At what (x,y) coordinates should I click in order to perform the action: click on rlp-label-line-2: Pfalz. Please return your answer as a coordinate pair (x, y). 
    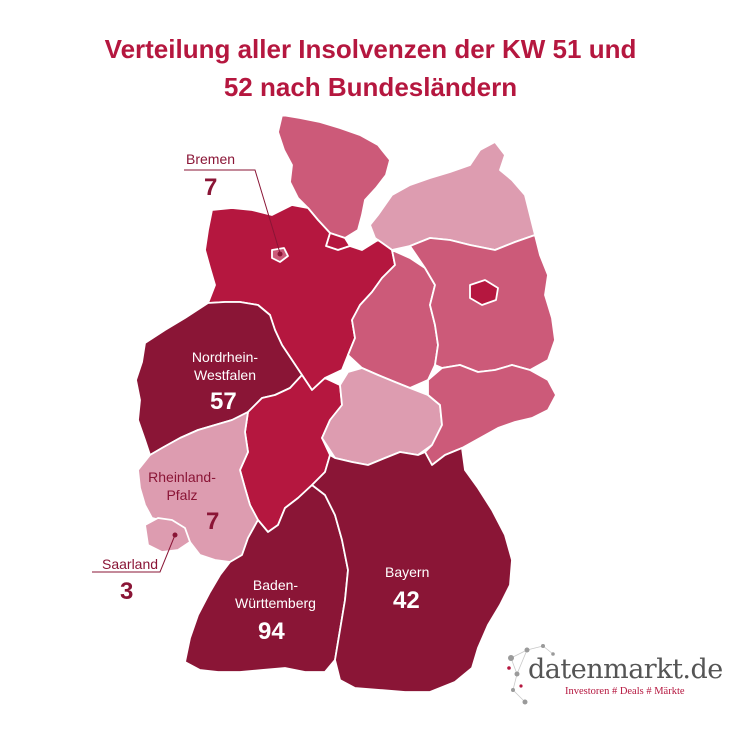
    Looking at the image, I should click on (182, 495).